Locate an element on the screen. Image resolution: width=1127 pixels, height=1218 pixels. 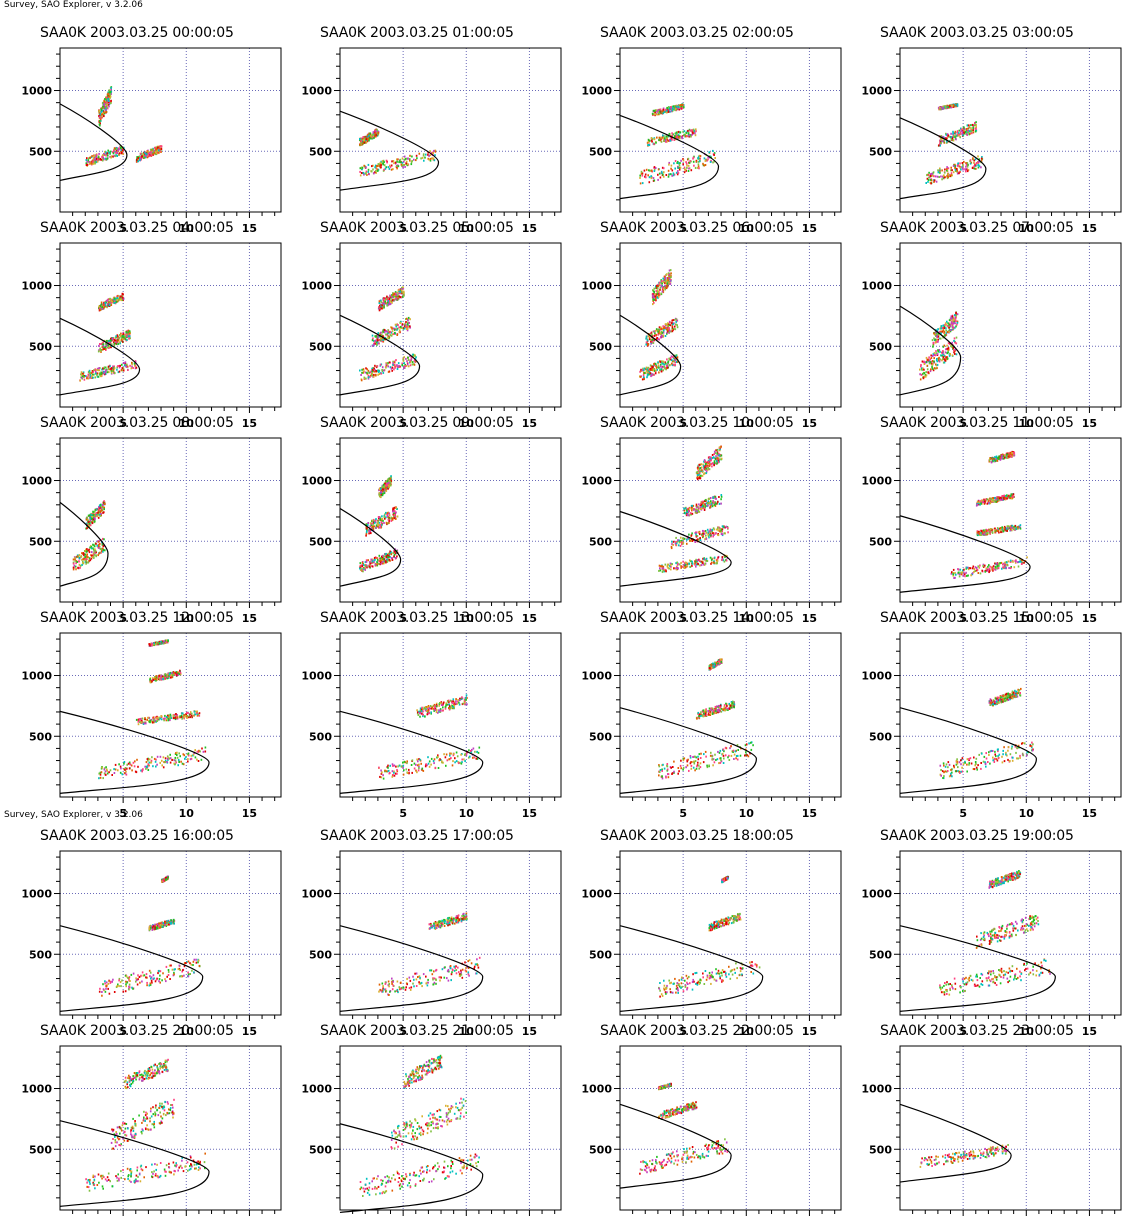
y-tick-label: 500 is located at coordinates (600, 541).